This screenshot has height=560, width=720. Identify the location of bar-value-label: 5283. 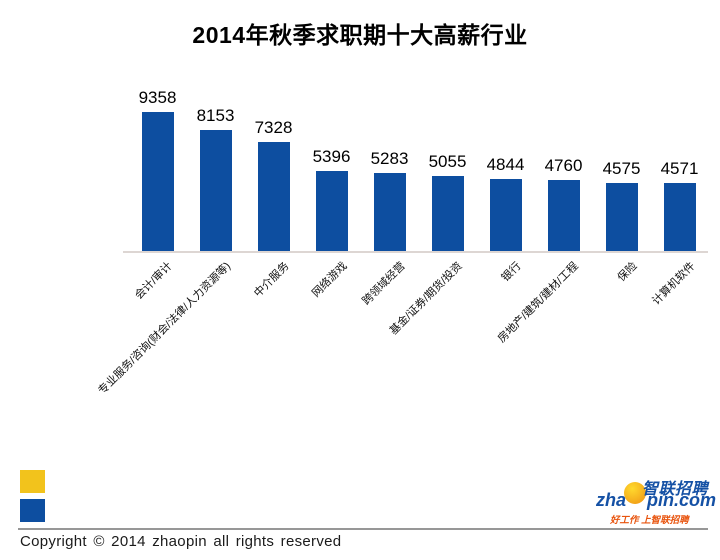
(389, 158).